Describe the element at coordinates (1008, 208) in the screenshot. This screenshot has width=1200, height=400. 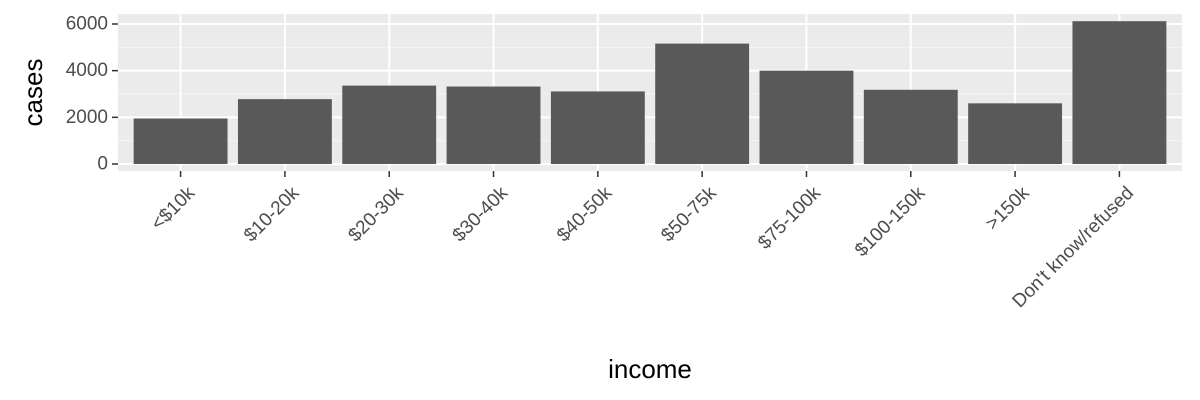
I see `x-tick-label: >150k` at that location.